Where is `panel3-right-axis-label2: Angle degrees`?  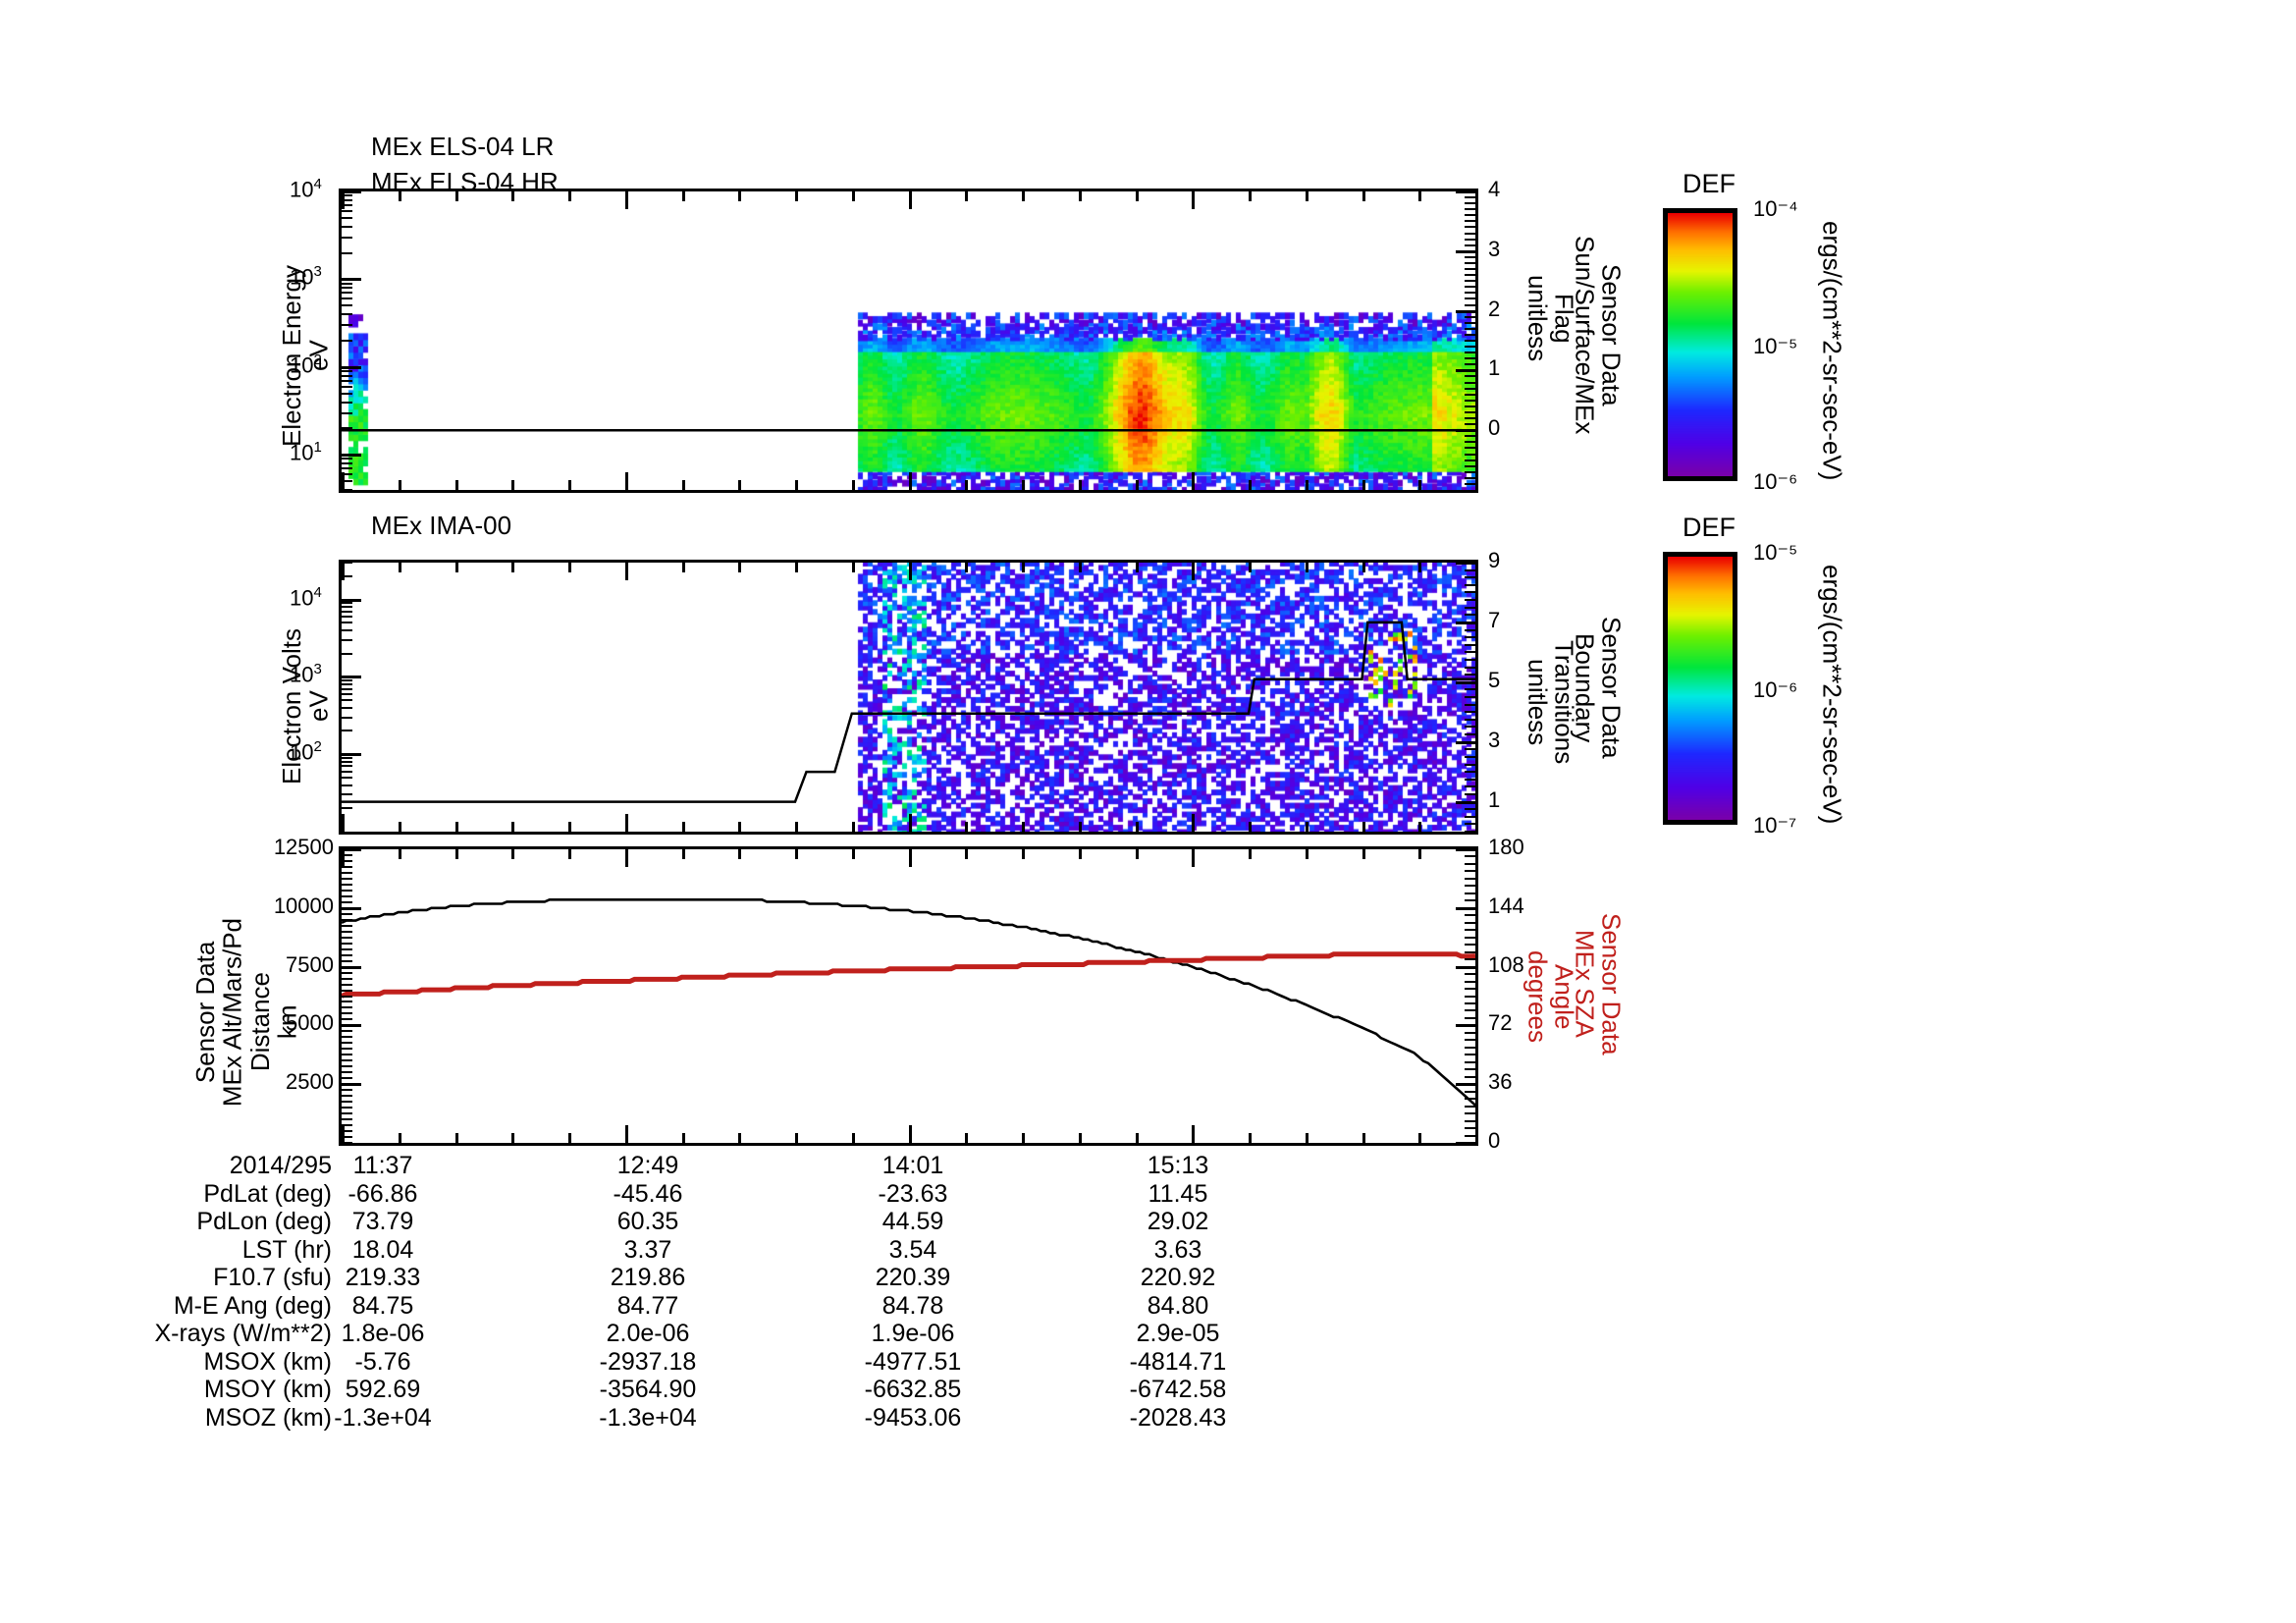
panel3-right-axis-label2: Angle degrees is located at coordinates (1550, 996).